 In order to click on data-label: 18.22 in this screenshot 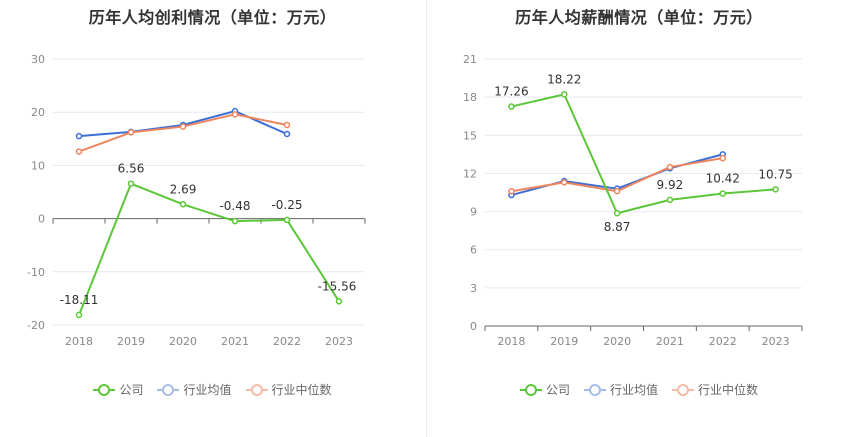, I will do `click(564, 79)`.